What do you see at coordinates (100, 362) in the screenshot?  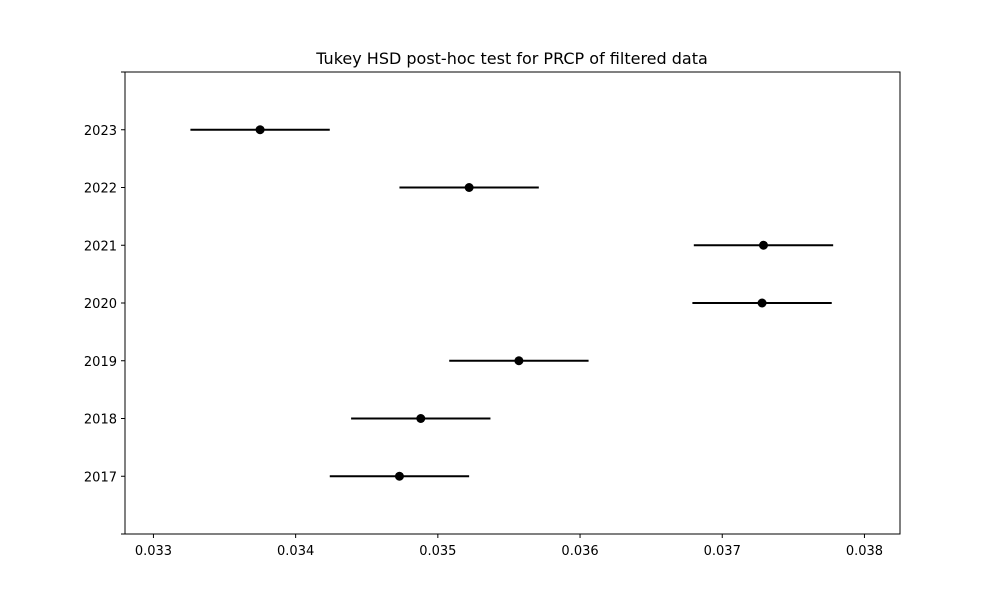 I see `y-tick-label: 2019` at bounding box center [100, 362].